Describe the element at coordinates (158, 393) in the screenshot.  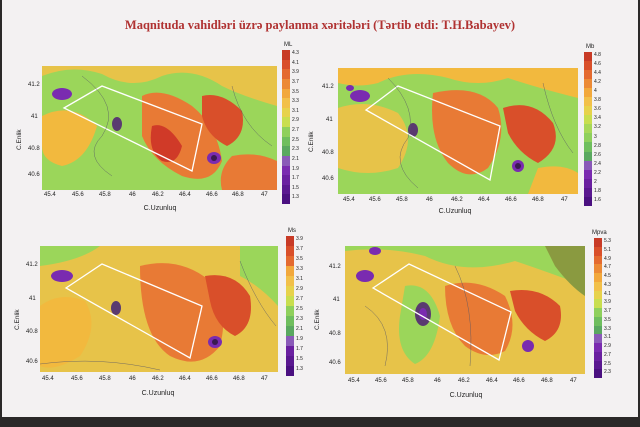
I see `x-axis-label-ms: C.Uzunluq` at that location.